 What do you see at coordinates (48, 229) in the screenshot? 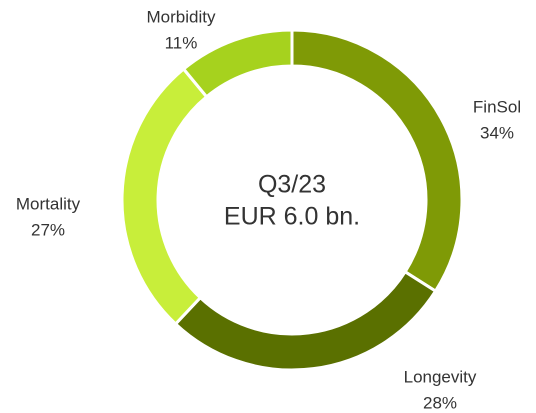
I see `segment-value: 27%` at bounding box center [48, 229].